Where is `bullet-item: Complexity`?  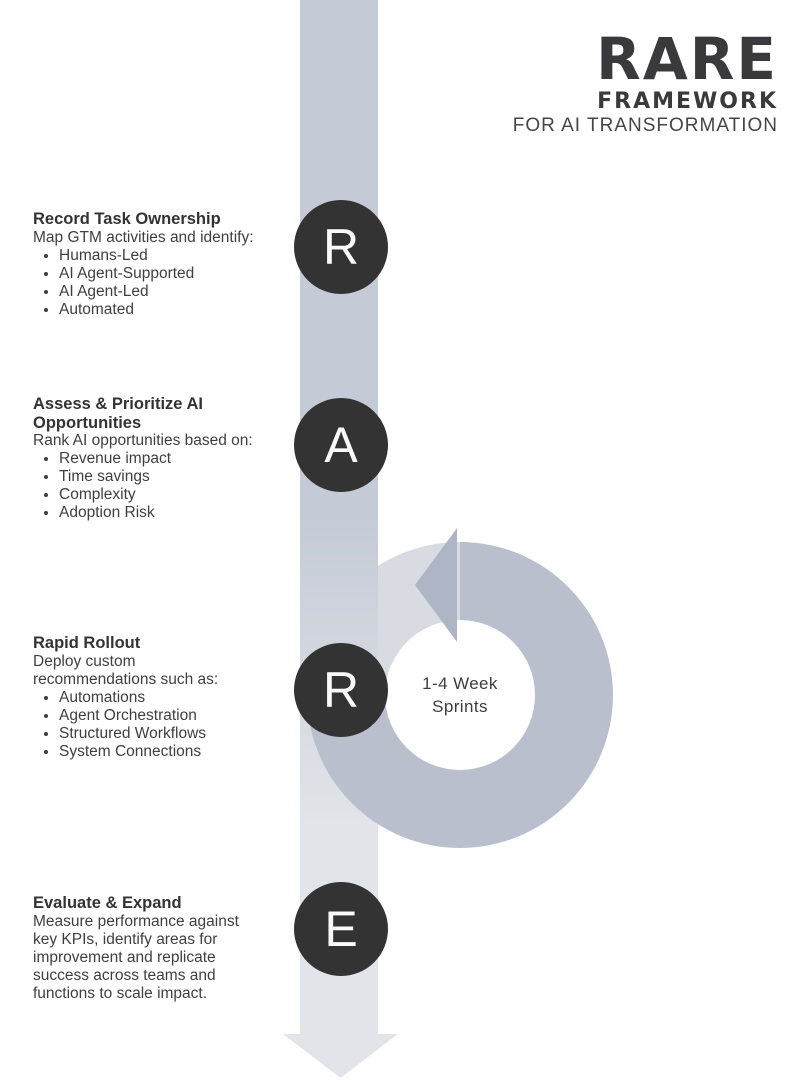 bullet-item: Complexity is located at coordinates (182, 495).